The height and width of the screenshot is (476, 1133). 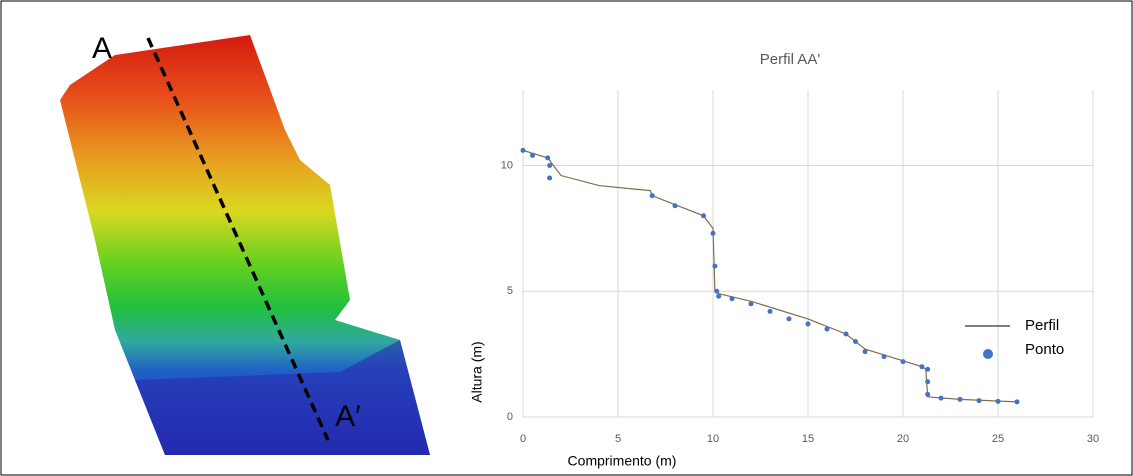 What do you see at coordinates (282, 397) in the screenshot?
I see `terrain-base` at bounding box center [282, 397].